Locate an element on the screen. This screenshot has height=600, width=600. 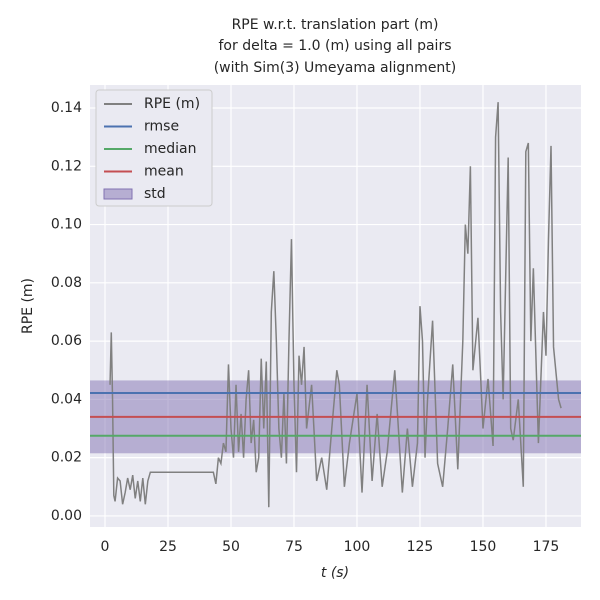
chart-title: for delta = 1.0 (m) using all pairs is located at coordinates (335, 46).